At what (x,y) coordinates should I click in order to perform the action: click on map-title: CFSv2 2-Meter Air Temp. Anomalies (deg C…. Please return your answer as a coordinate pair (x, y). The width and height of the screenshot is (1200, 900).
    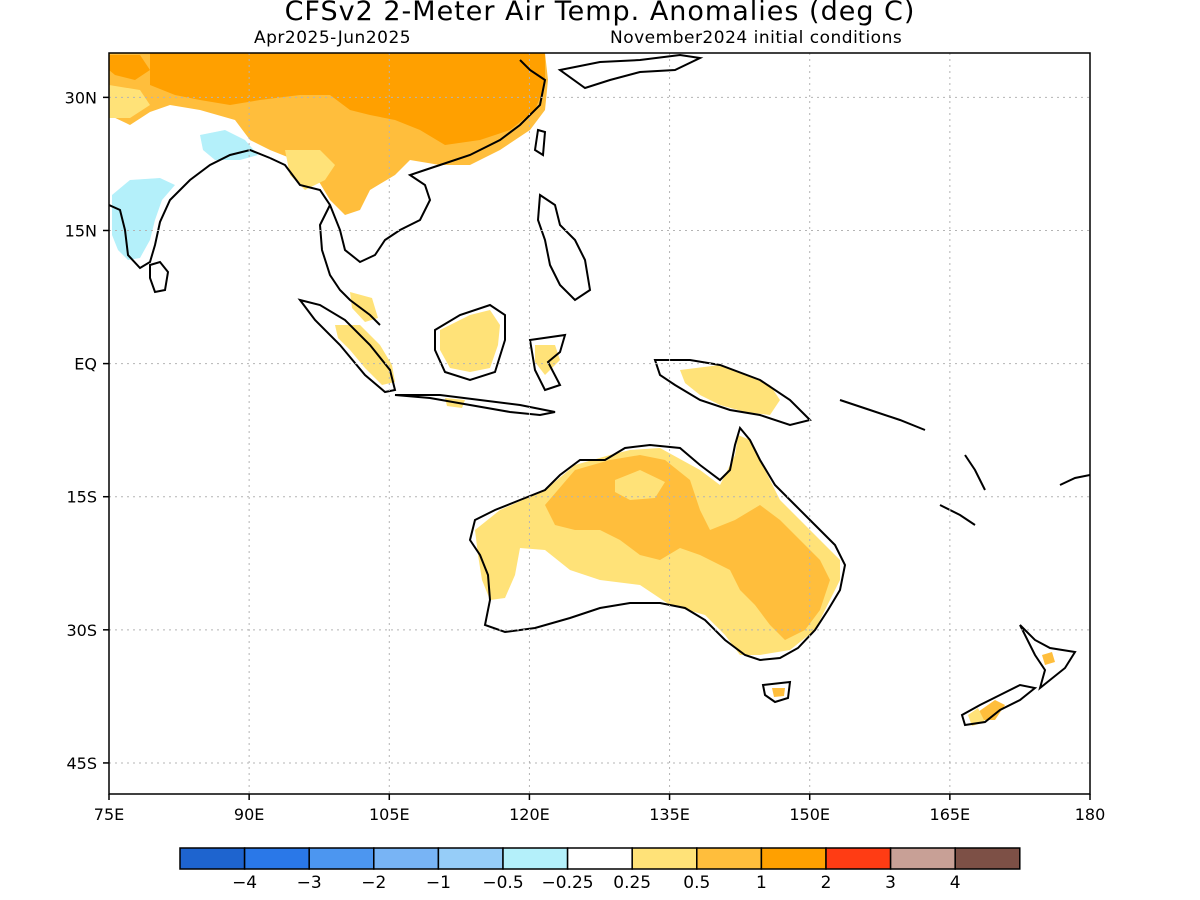
    Looking at the image, I should click on (600, 13).